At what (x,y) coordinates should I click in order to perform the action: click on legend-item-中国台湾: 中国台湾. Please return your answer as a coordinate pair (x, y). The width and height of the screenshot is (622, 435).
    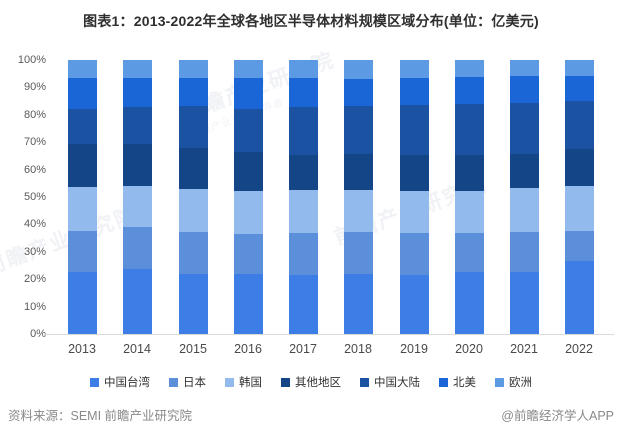
    Looking at the image, I should click on (120, 382).